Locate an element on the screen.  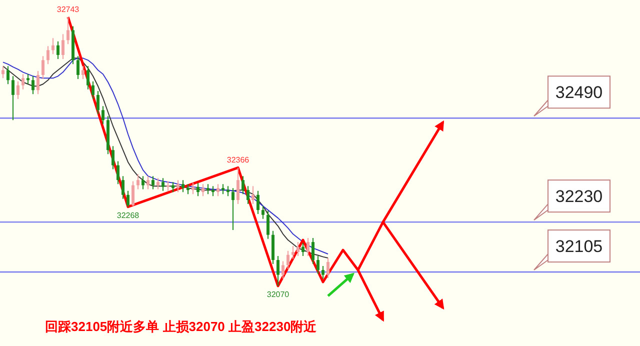
ref-line-label: 32105 is located at coordinates (579, 246).